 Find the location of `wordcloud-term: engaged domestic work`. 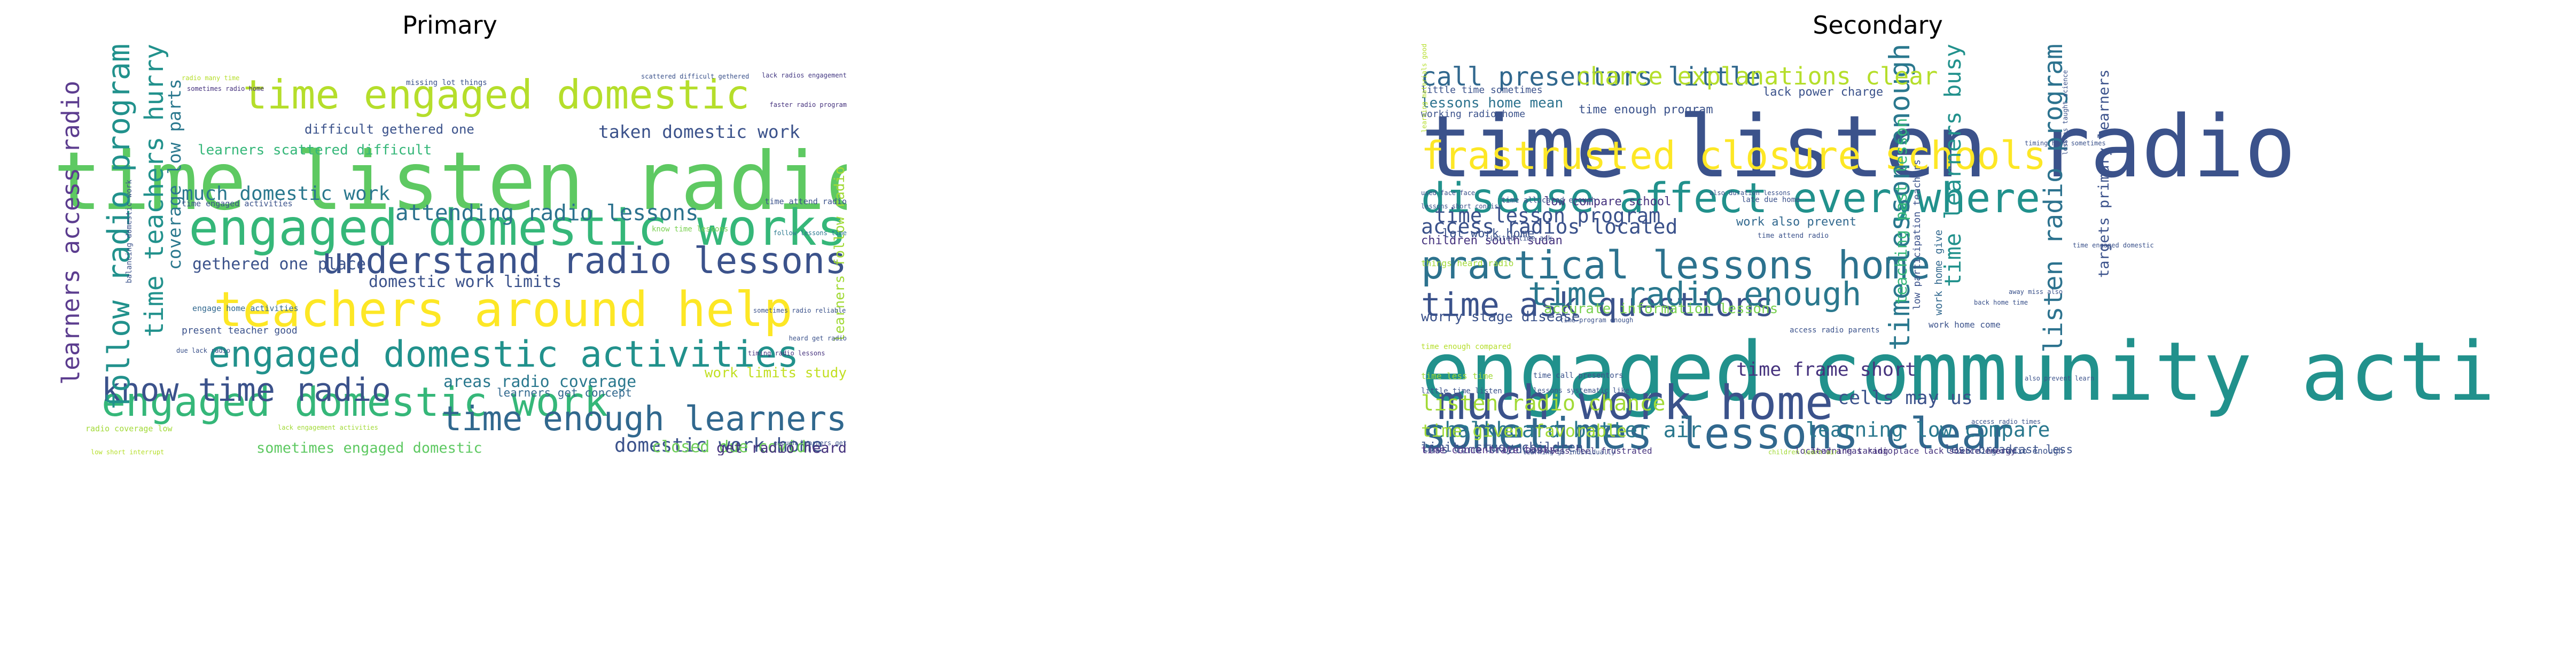

wordcloud-term: engaged domestic work is located at coordinates (355, 401).